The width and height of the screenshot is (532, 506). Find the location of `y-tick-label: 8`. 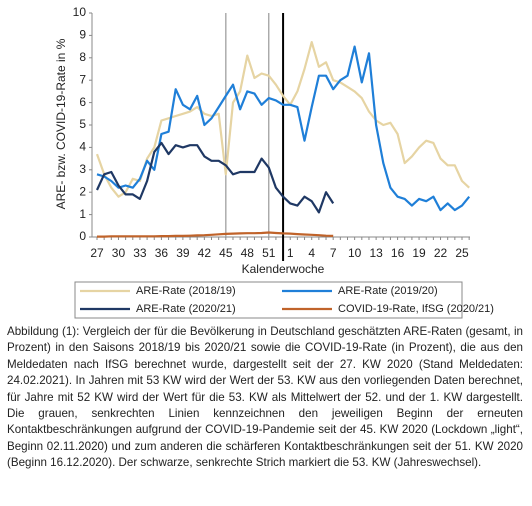

y-tick-label: 8 is located at coordinates (82, 57).